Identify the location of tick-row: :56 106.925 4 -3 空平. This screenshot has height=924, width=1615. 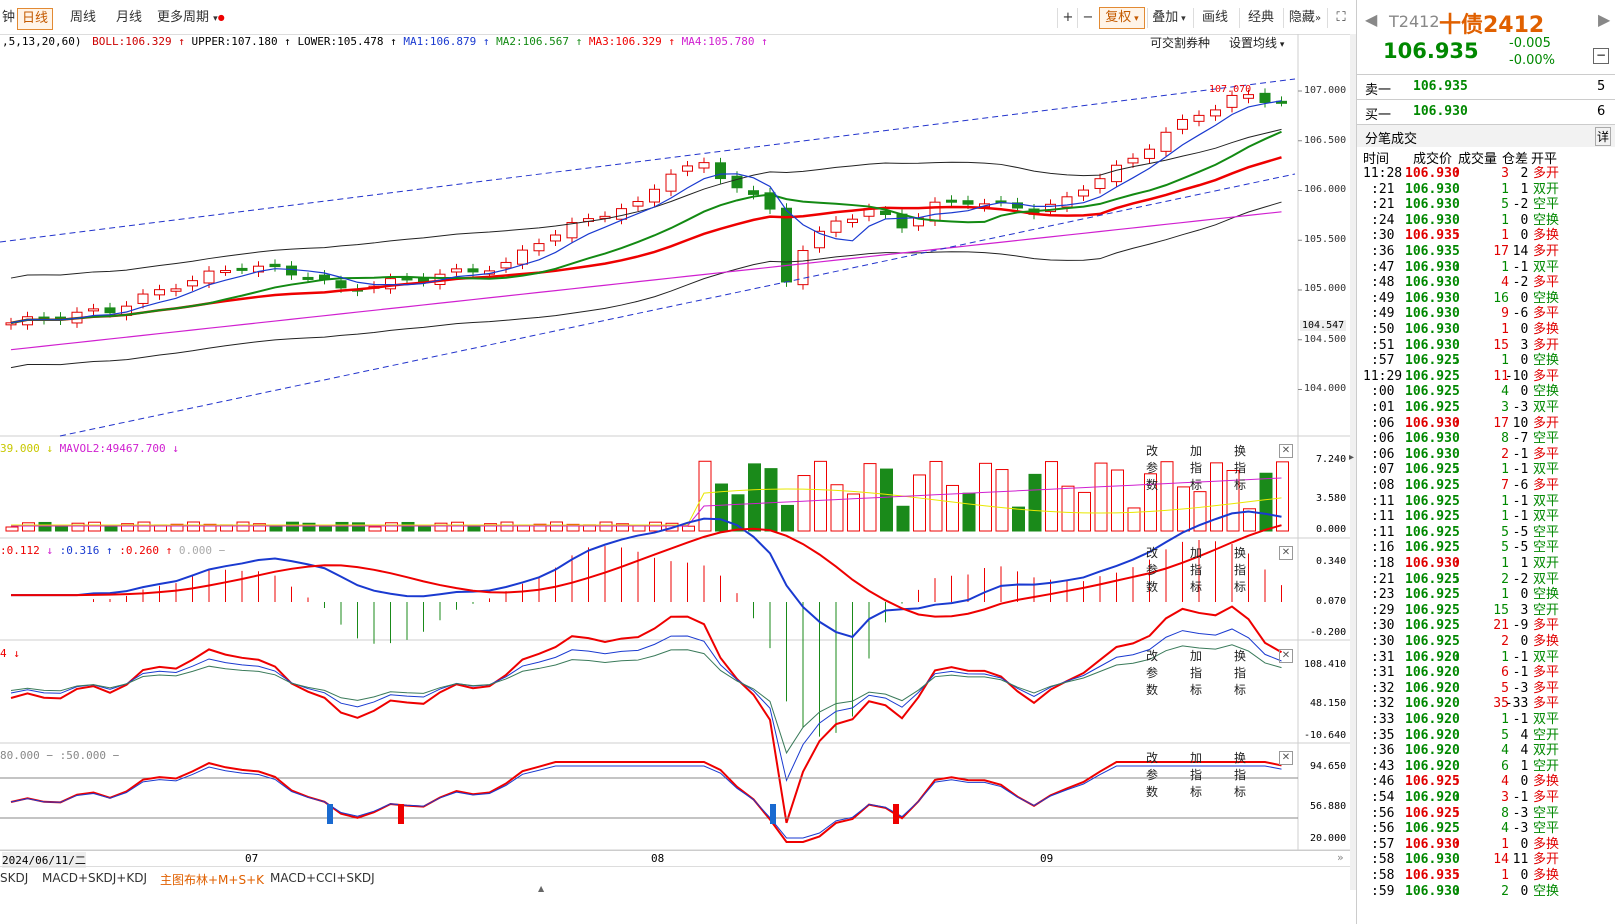
(1486, 829).